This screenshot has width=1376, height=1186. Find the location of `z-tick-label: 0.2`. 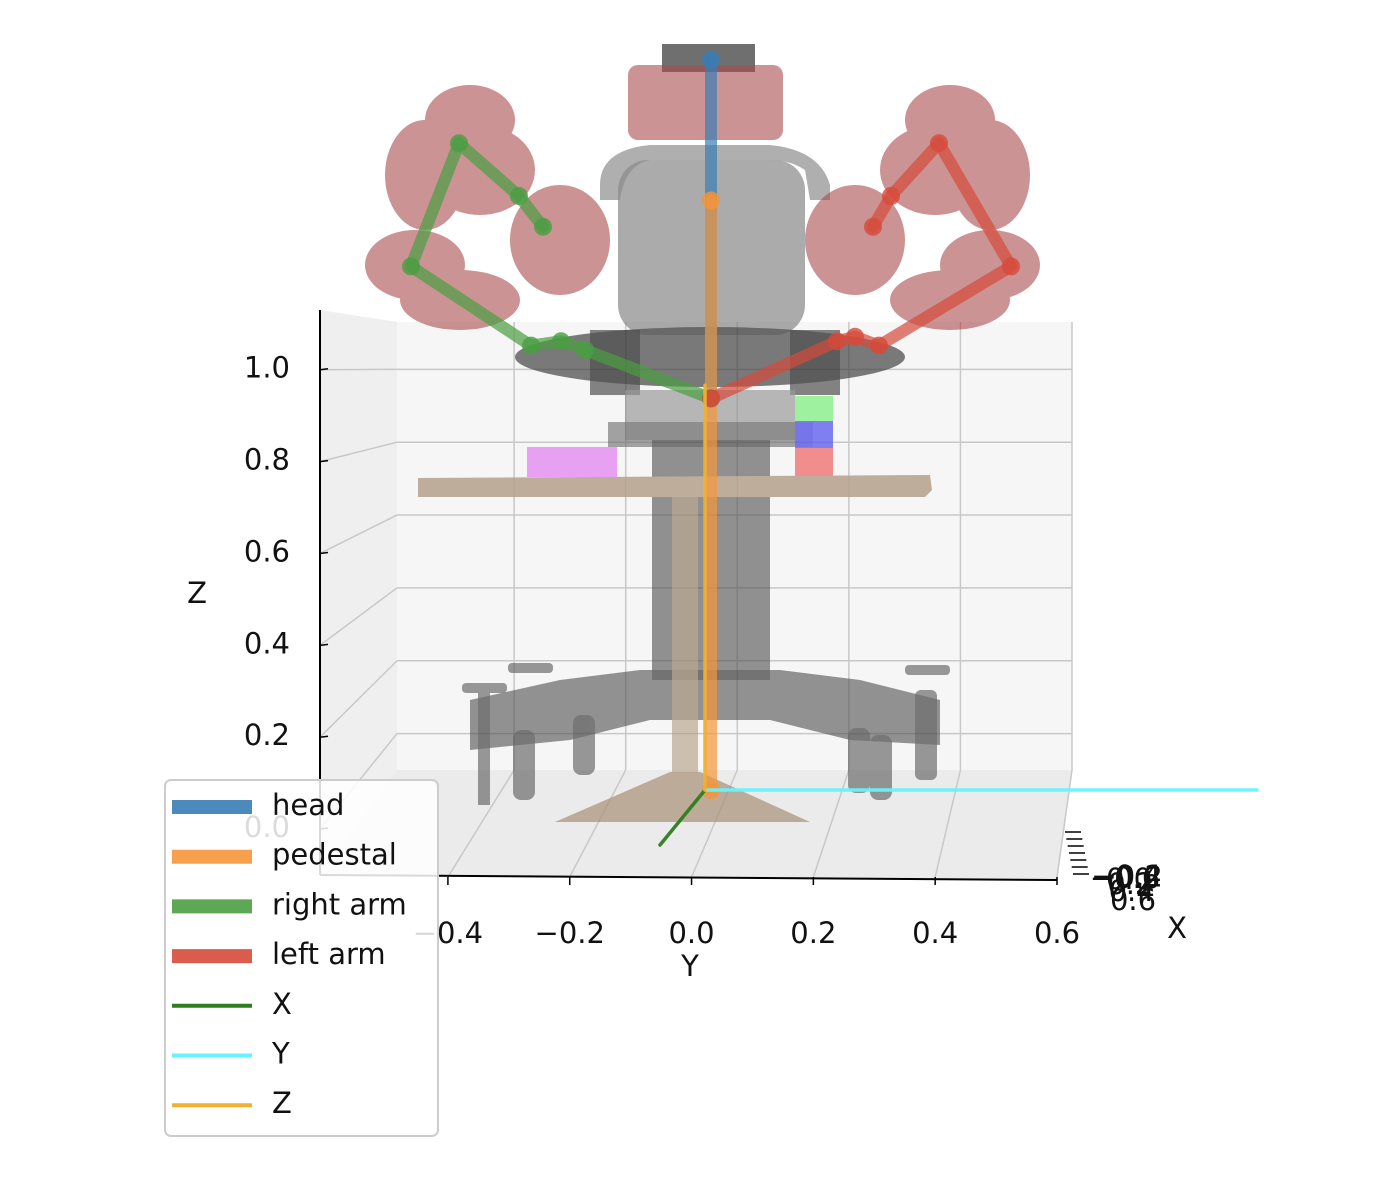

z-tick-label: 0.2 is located at coordinates (267, 735).